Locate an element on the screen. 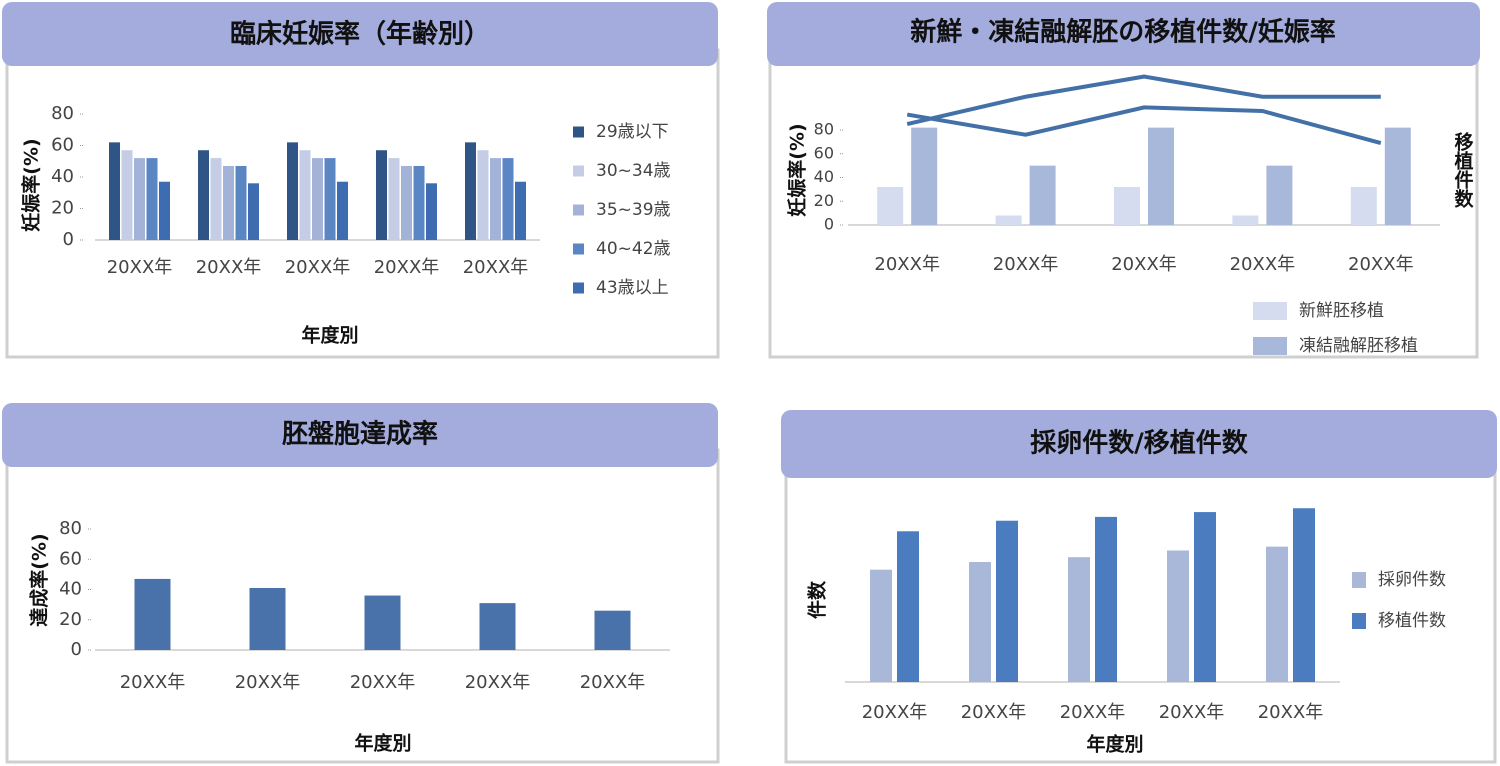 This screenshot has width=1500, height=766. legend-label: 40~42歳 is located at coordinates (633, 249).